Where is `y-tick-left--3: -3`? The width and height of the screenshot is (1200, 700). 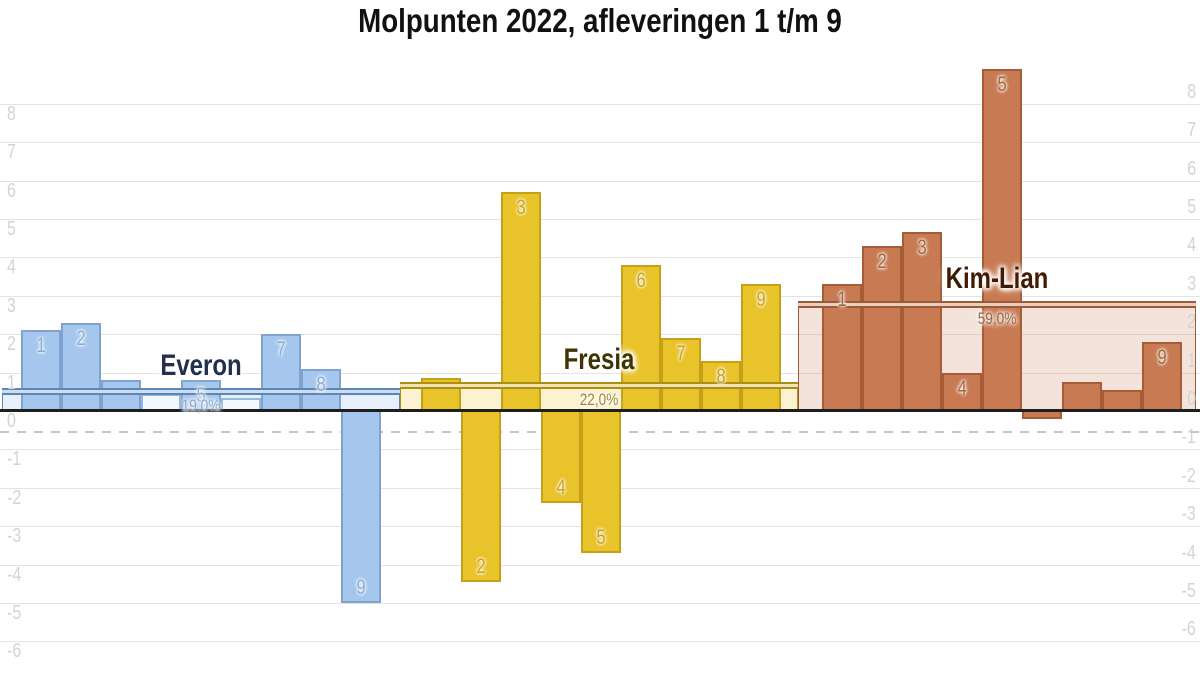 y-tick-left--3: -3 is located at coordinates (14, 536).